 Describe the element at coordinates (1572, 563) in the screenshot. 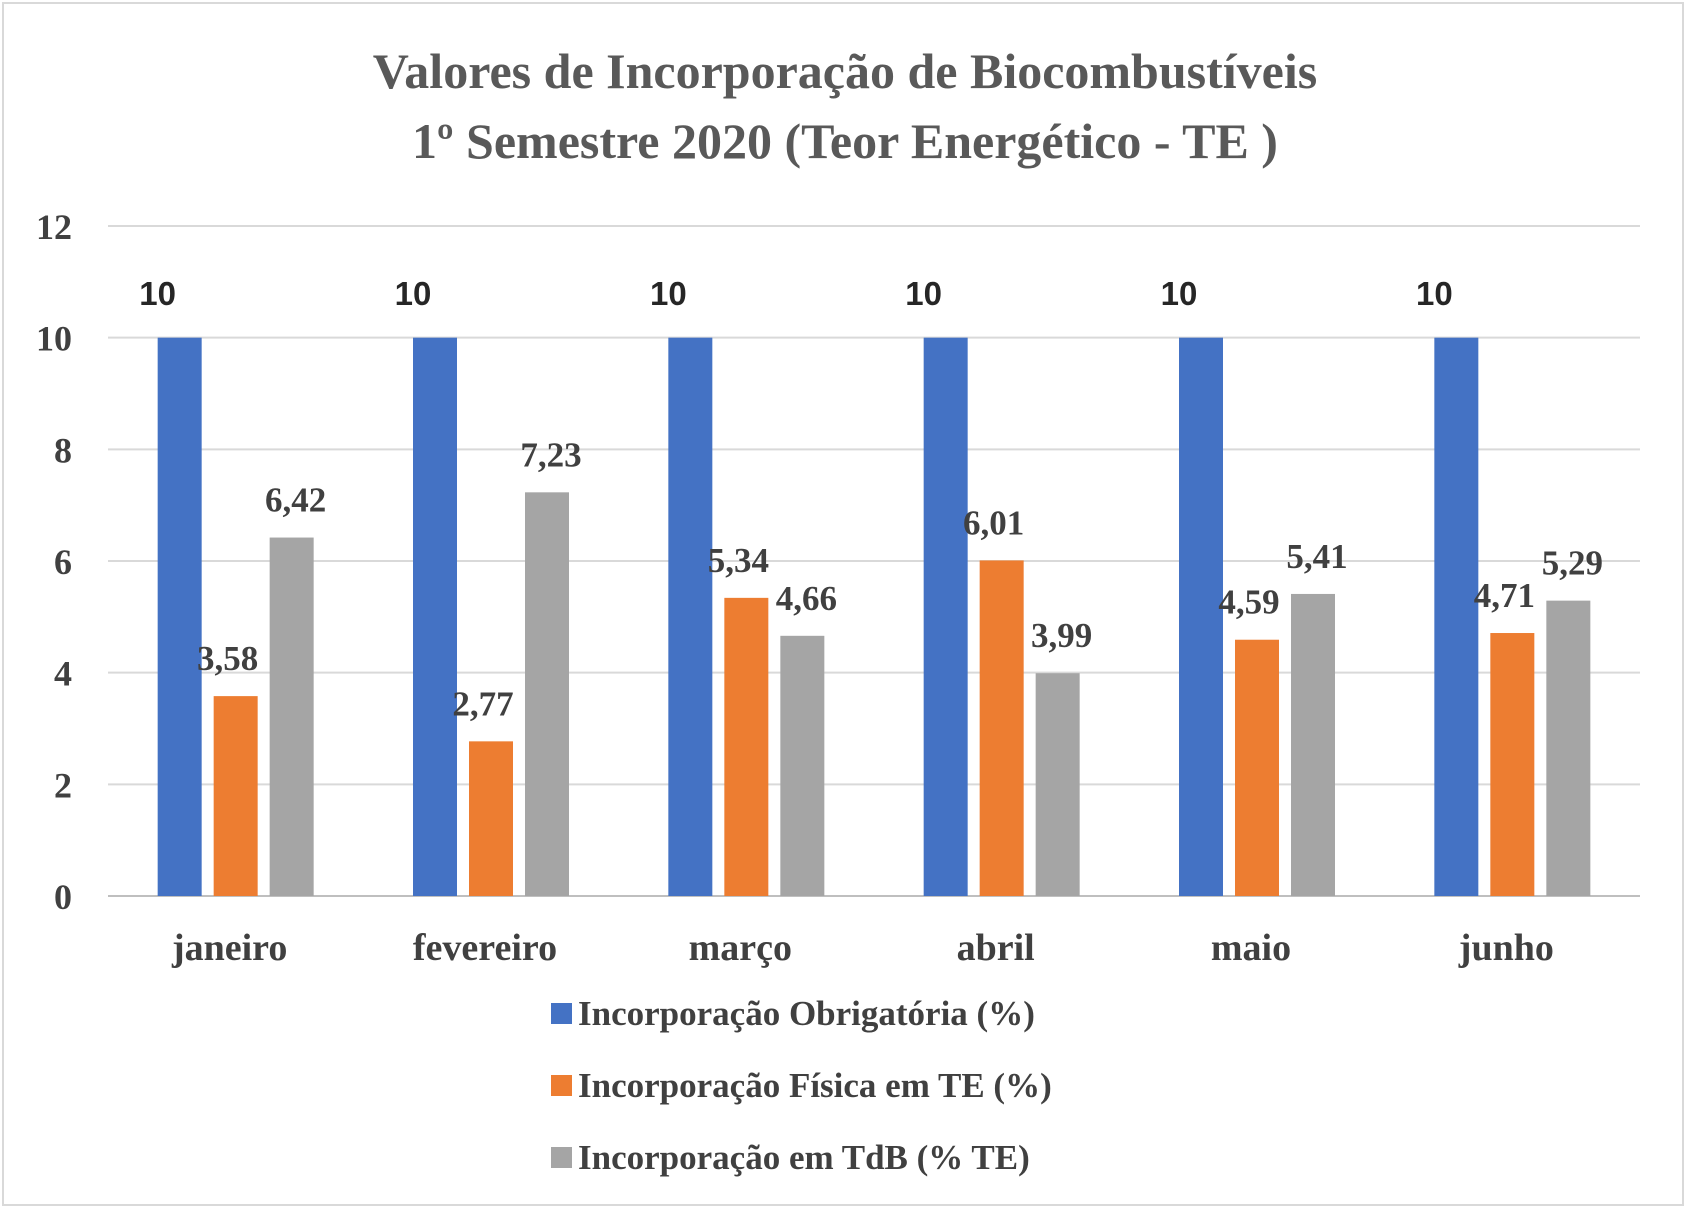

I see `data-label: 5,29` at that location.